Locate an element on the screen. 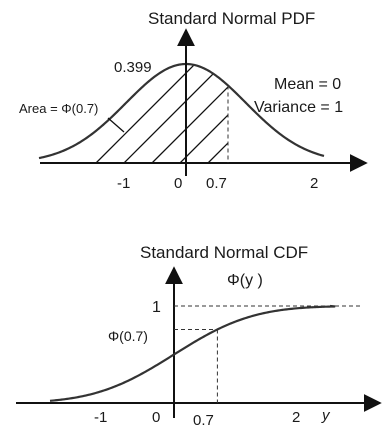  pdf-xtick-2: 2 is located at coordinates (314, 183).